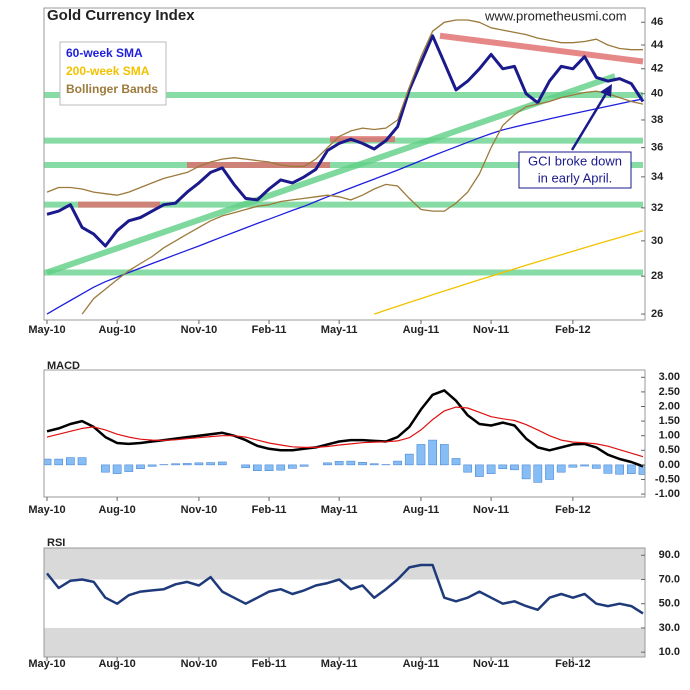  Describe the element at coordinates (541, 48) in the screenshot. I see `trend-line` at that location.